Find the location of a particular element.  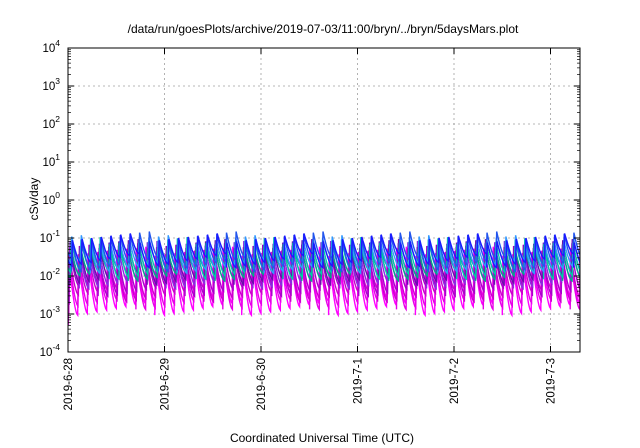

y-tick-label: 10⁻² is located at coordinates (50, 274).